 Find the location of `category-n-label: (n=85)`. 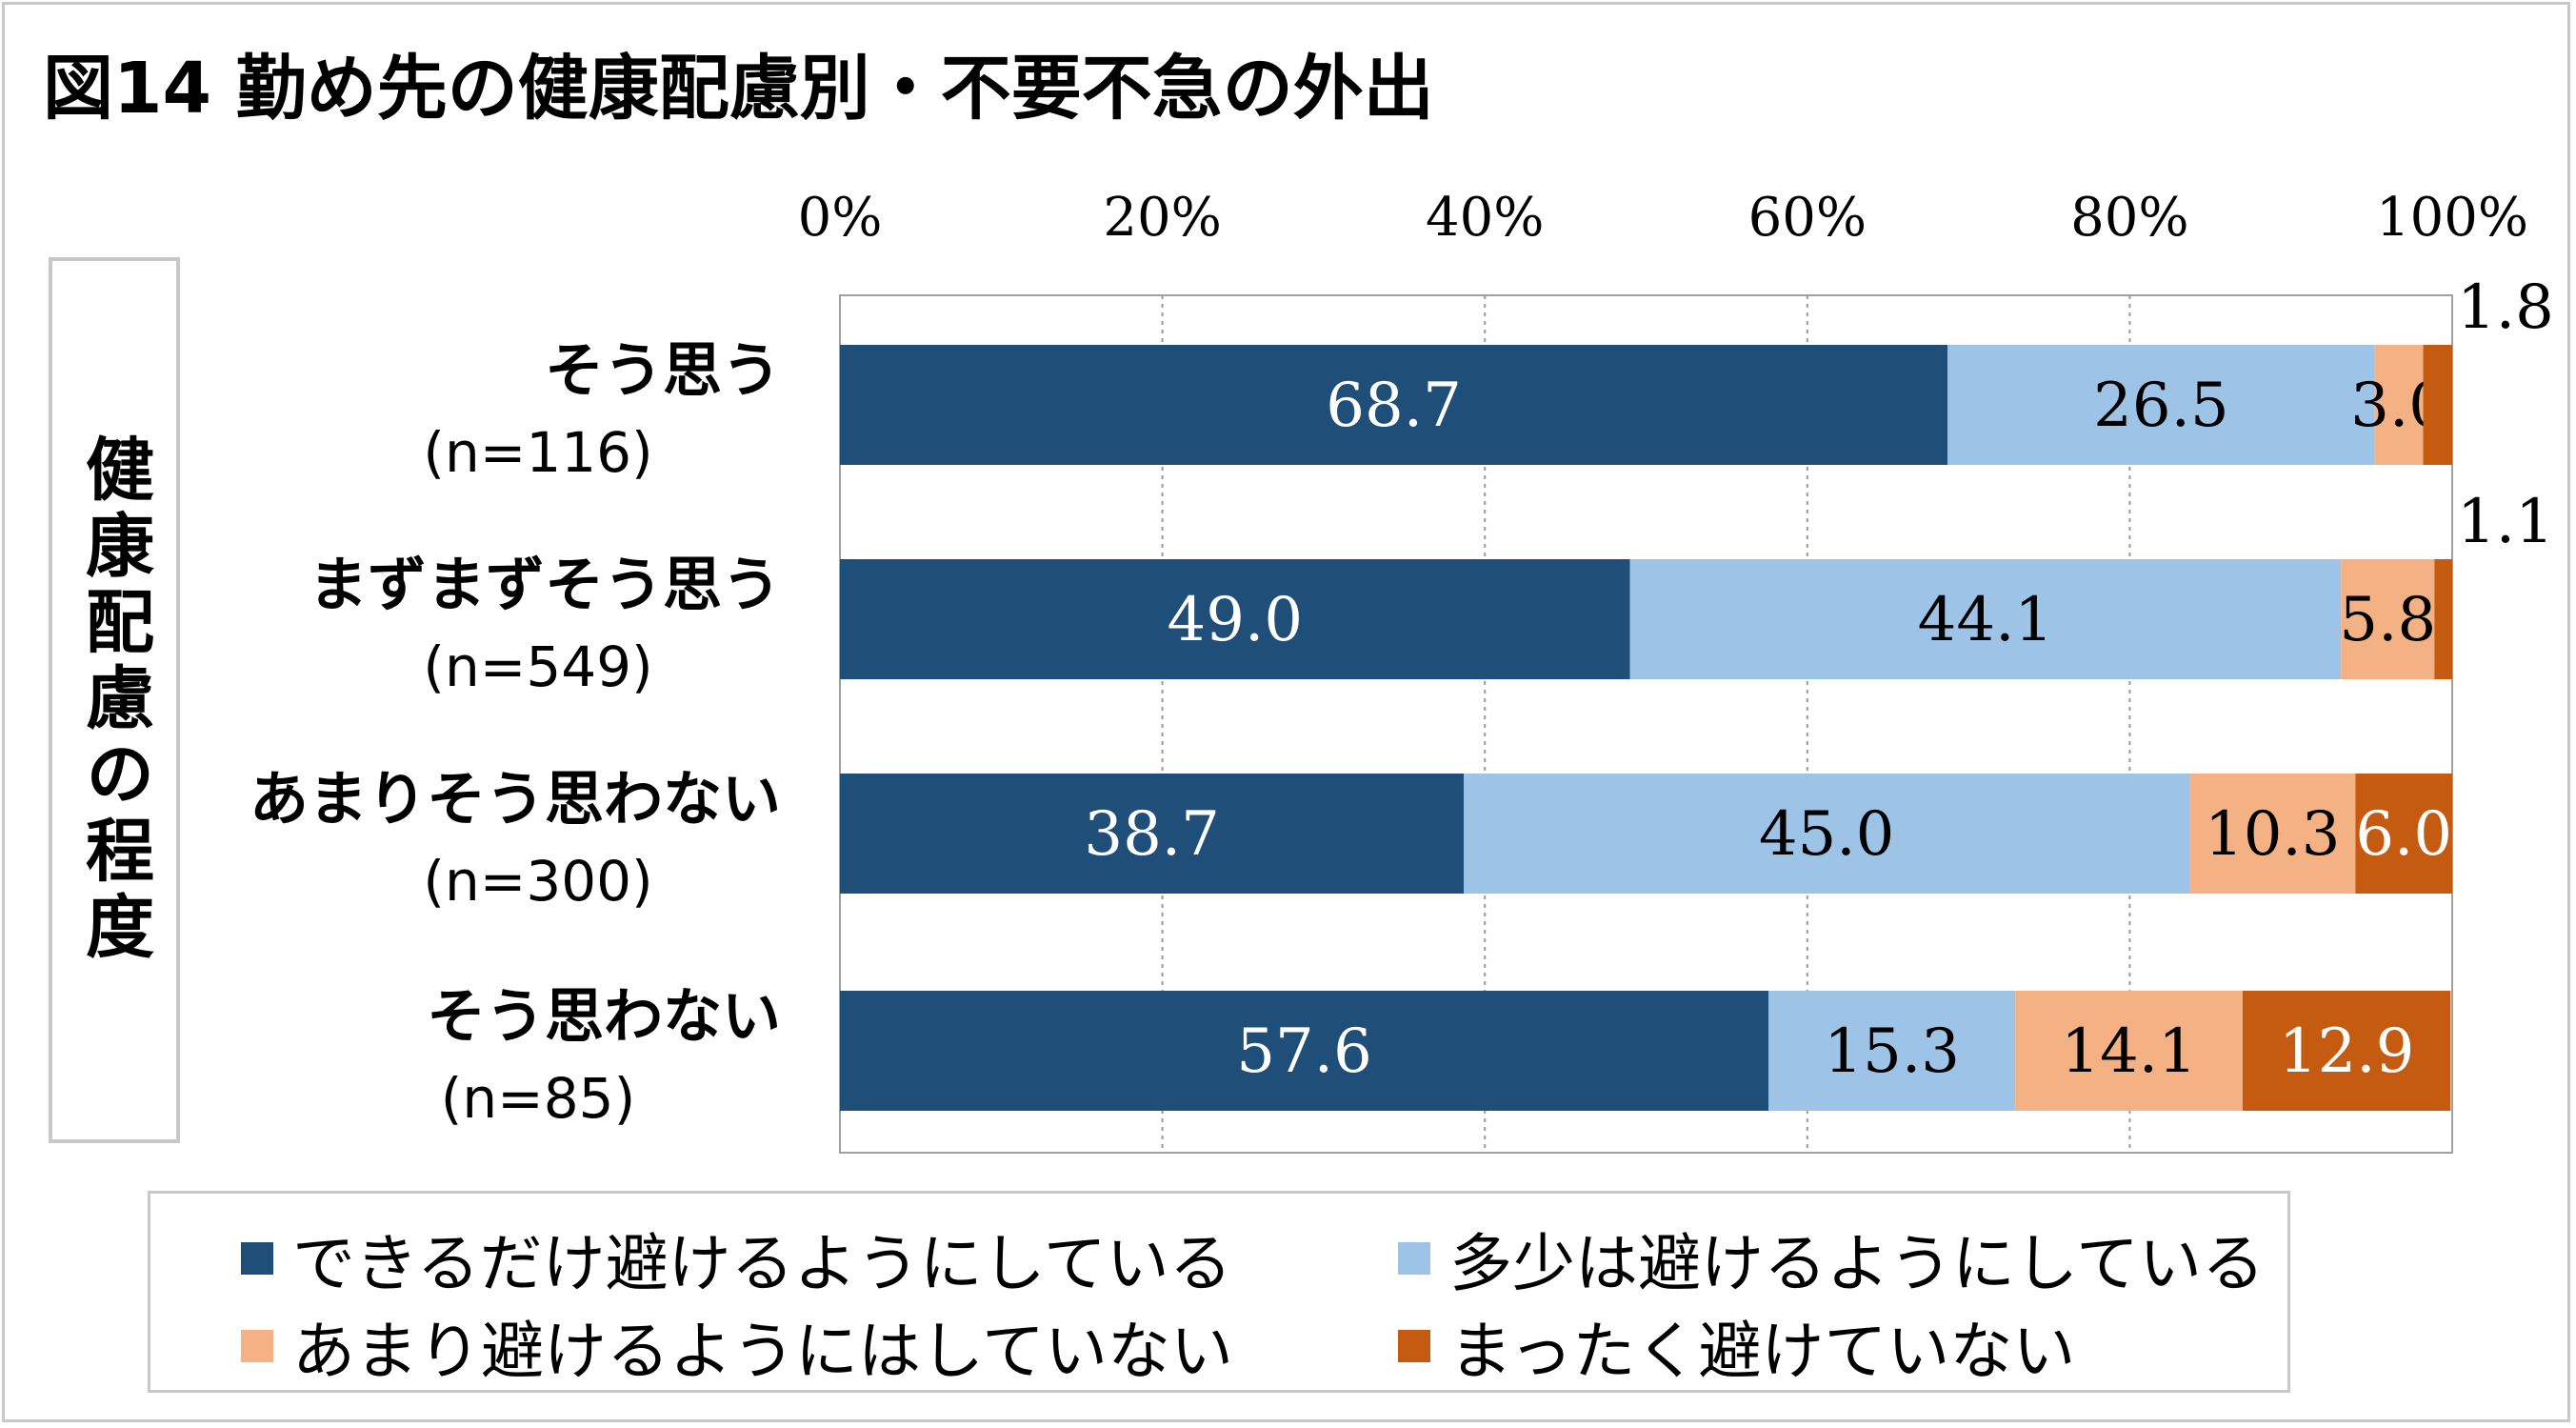

category-n-label: (n=85) is located at coordinates (538, 1098).